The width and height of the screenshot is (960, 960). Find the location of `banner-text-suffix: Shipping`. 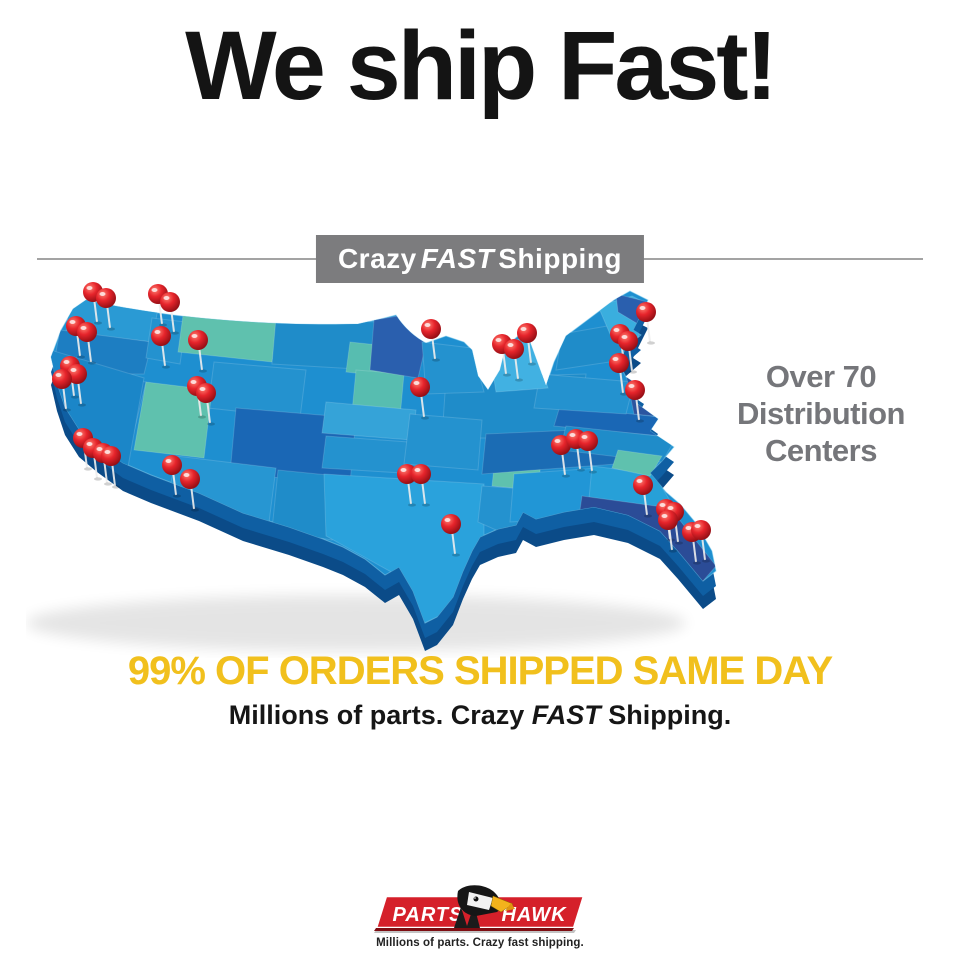

banner-text-suffix: Shipping is located at coordinates (560, 258).